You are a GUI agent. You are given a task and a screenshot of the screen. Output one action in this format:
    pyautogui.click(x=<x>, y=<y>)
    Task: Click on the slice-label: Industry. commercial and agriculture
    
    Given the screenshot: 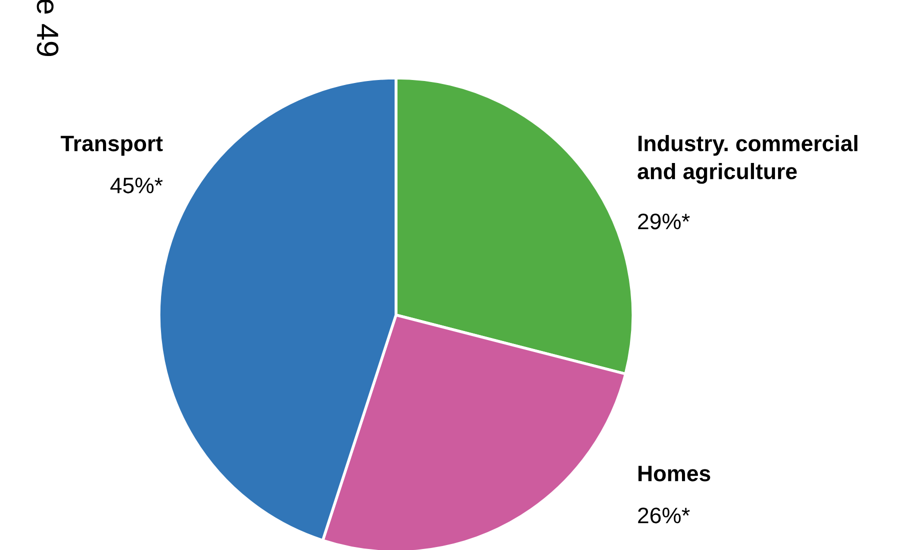 What is the action you would take?
    pyautogui.click(x=748, y=159)
    